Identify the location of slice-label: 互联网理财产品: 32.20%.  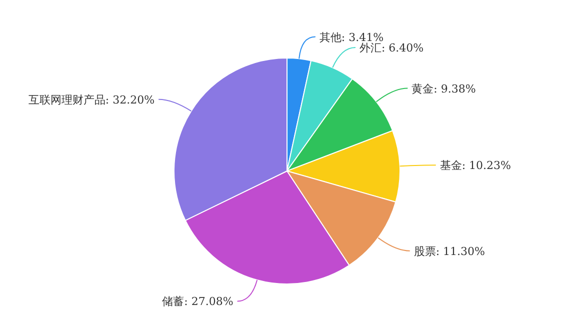
(91, 99).